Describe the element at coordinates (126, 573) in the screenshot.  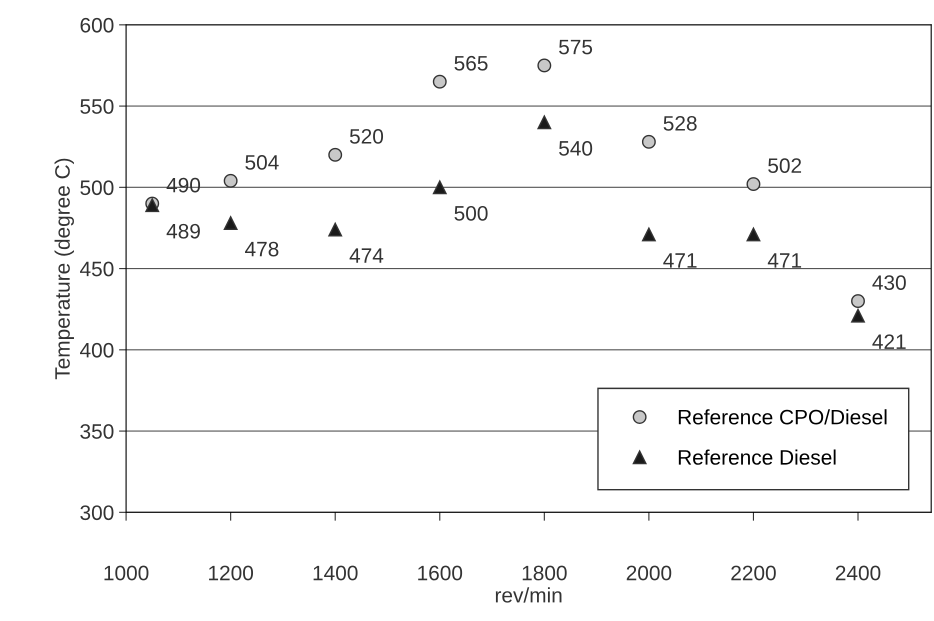
I see `x-tick-label: 1000` at that location.